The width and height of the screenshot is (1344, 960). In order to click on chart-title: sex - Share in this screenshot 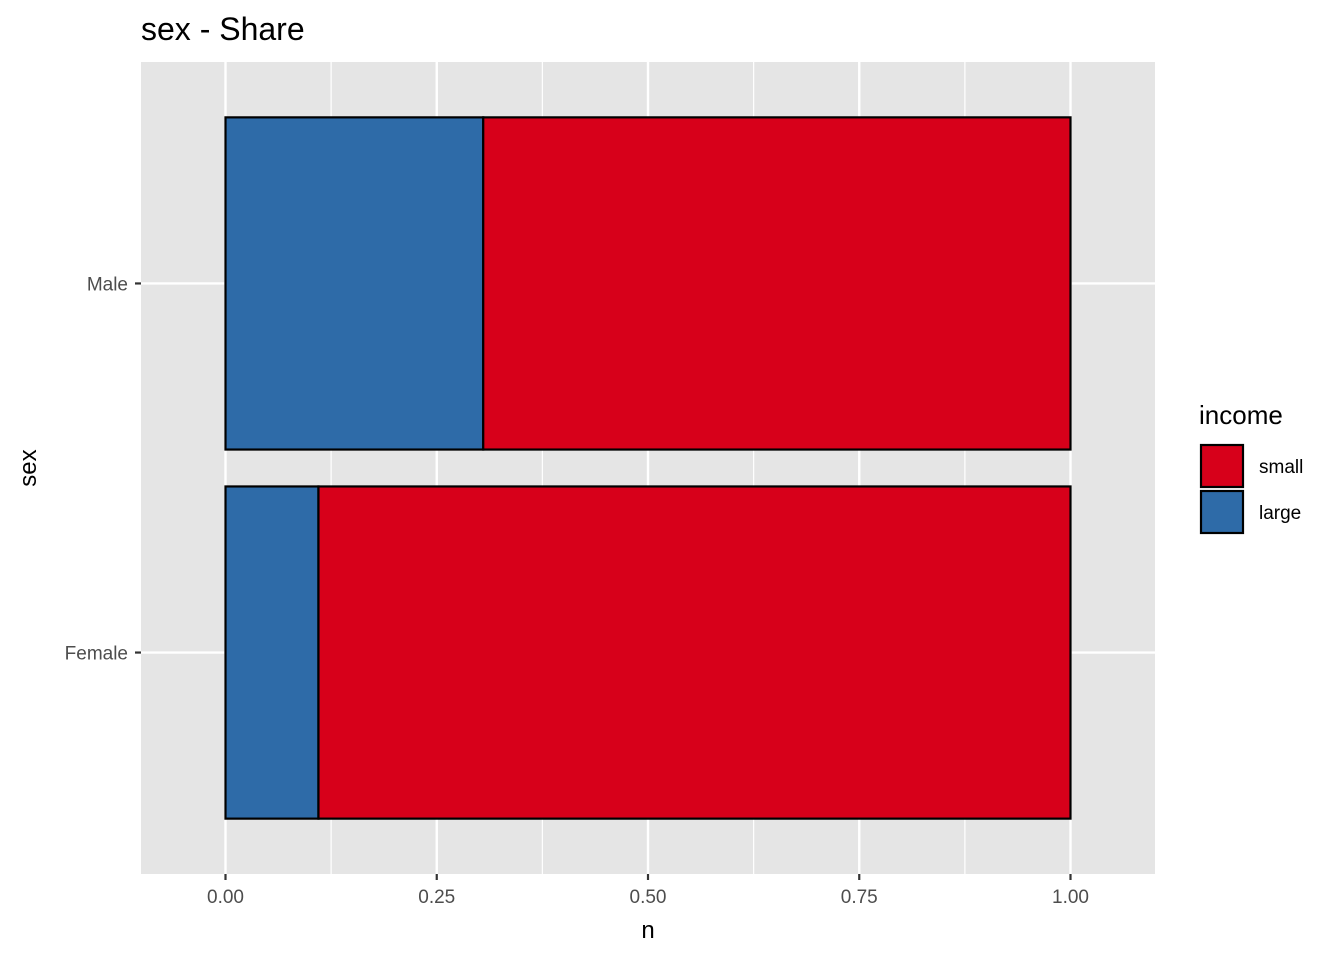, I will do `click(223, 29)`.